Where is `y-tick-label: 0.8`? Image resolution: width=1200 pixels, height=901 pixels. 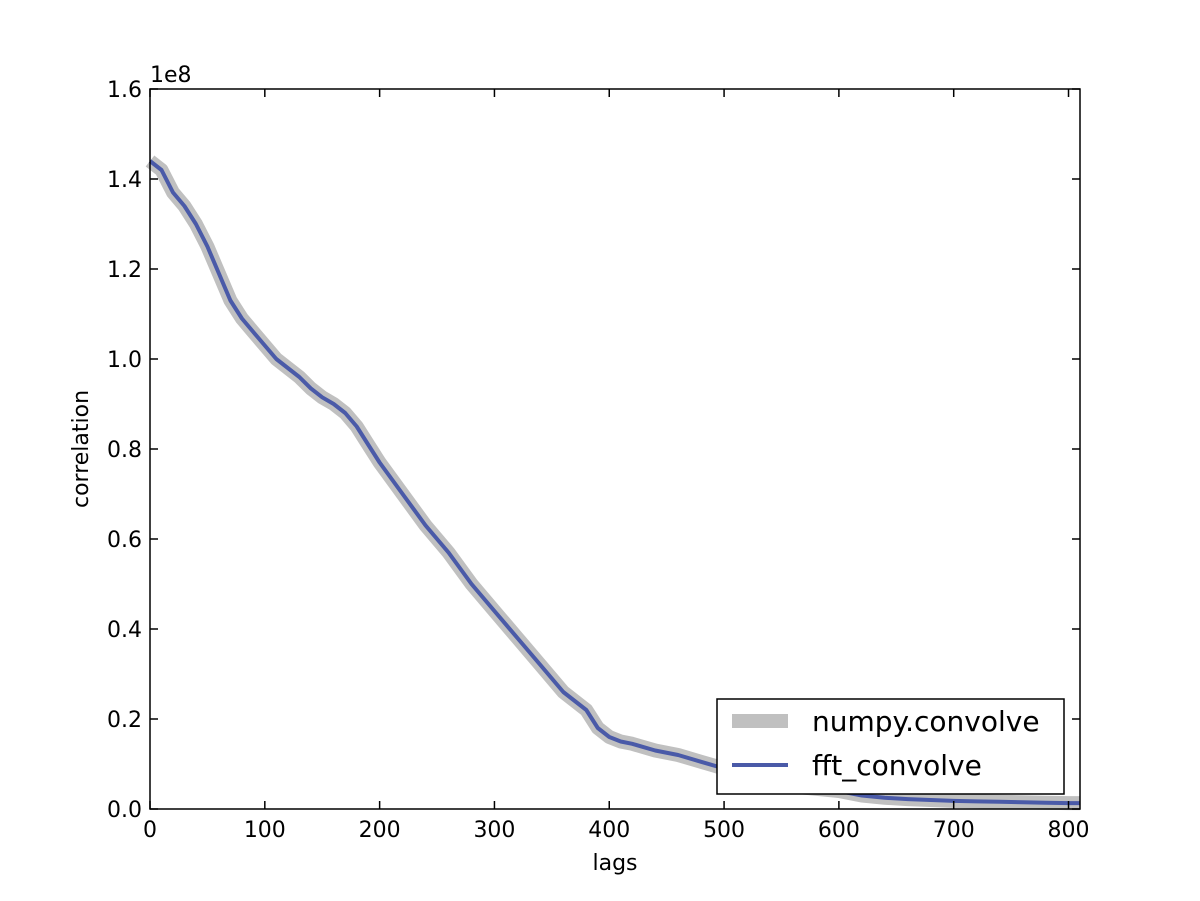
y-tick-label: 0.8 is located at coordinates (124, 450).